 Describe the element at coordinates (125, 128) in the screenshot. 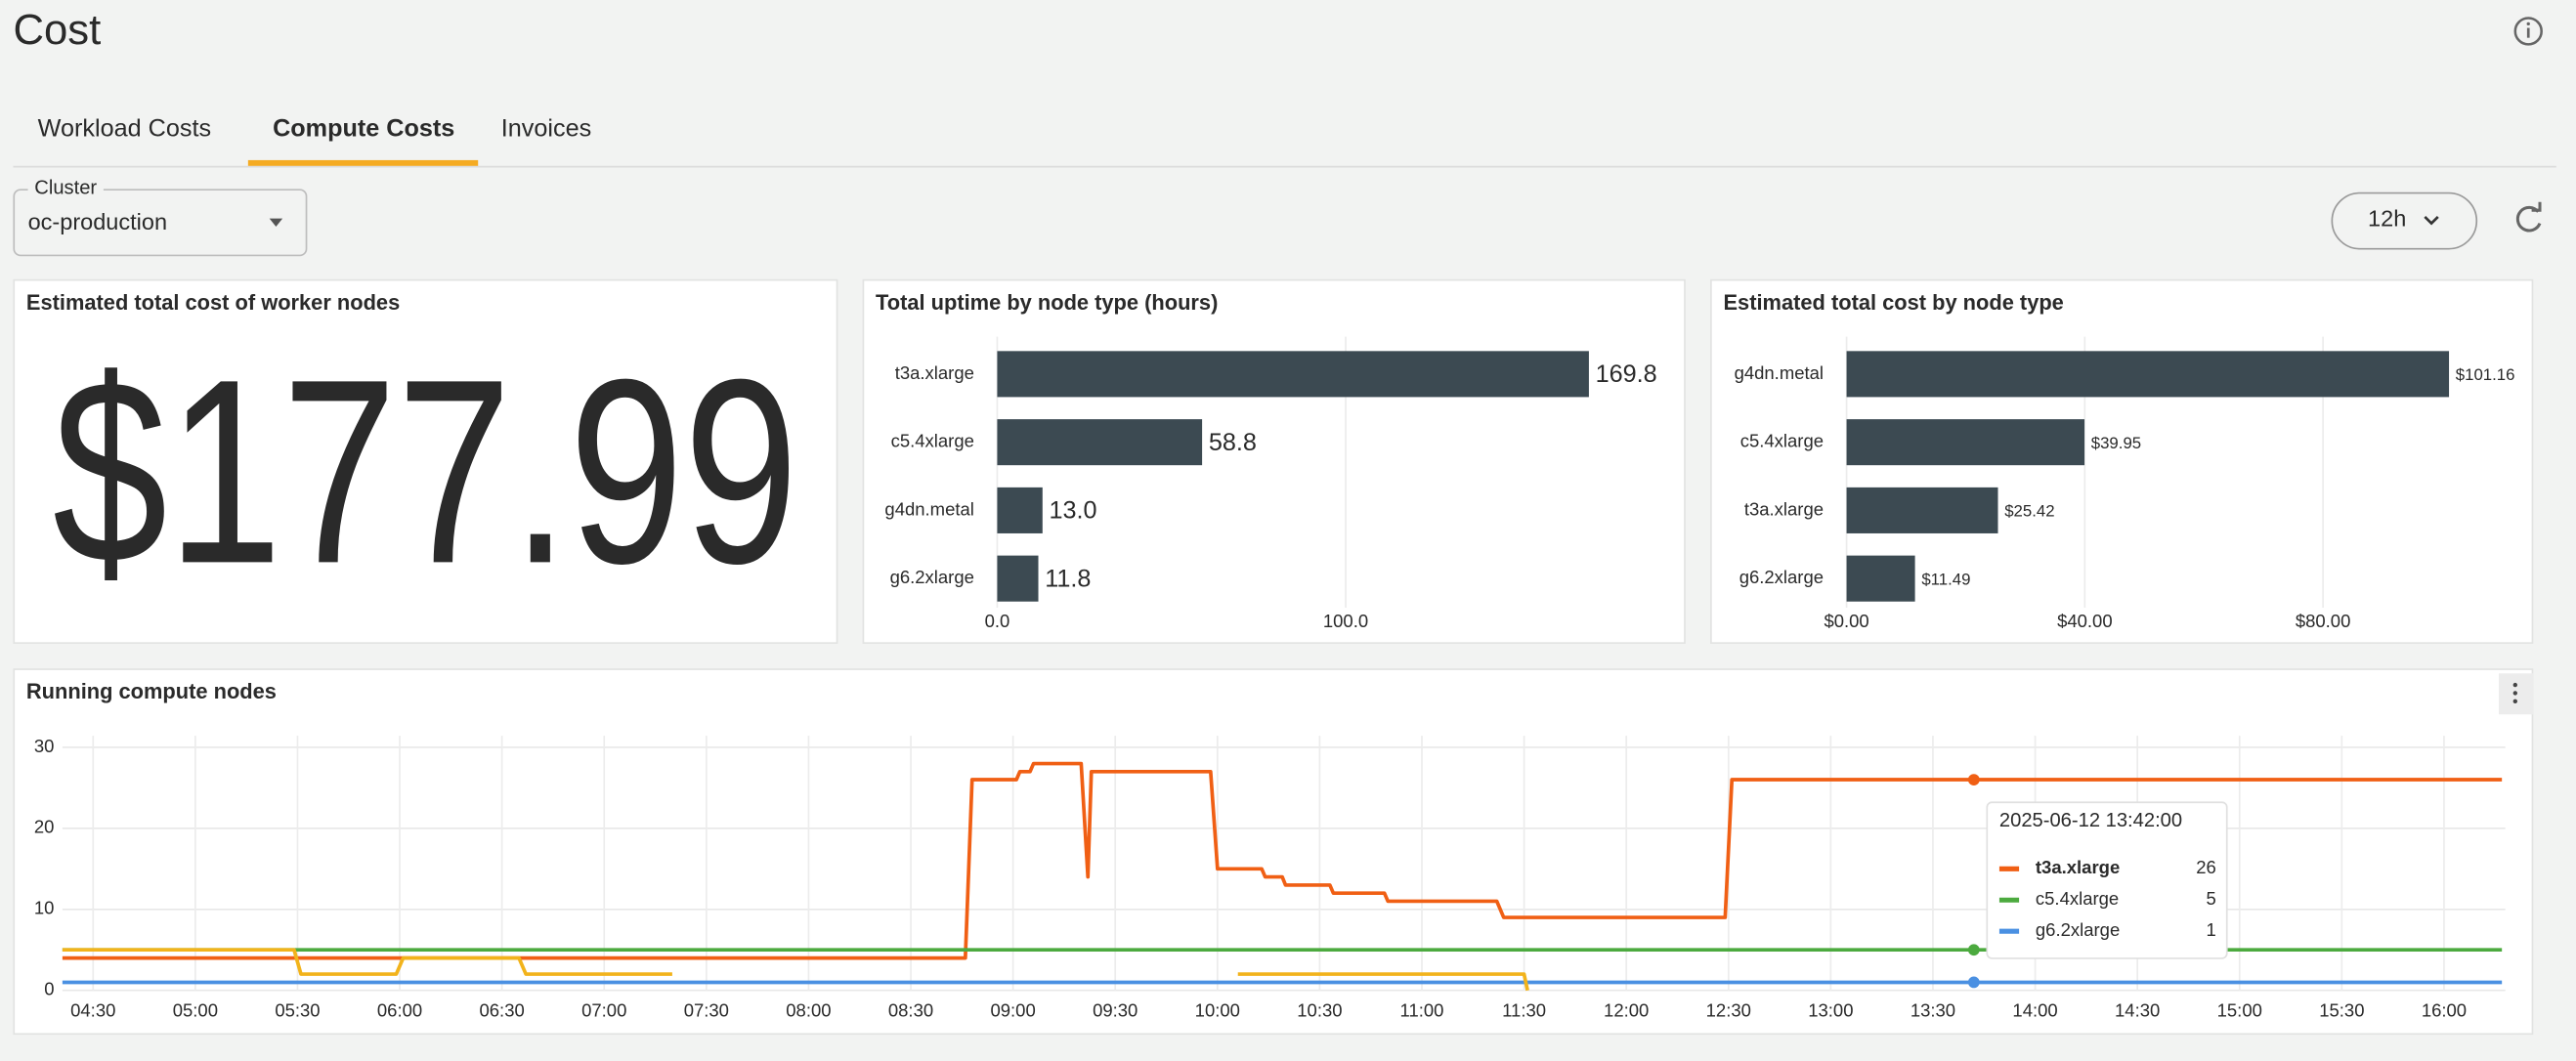

I see `tab: Workload Costs` at that location.